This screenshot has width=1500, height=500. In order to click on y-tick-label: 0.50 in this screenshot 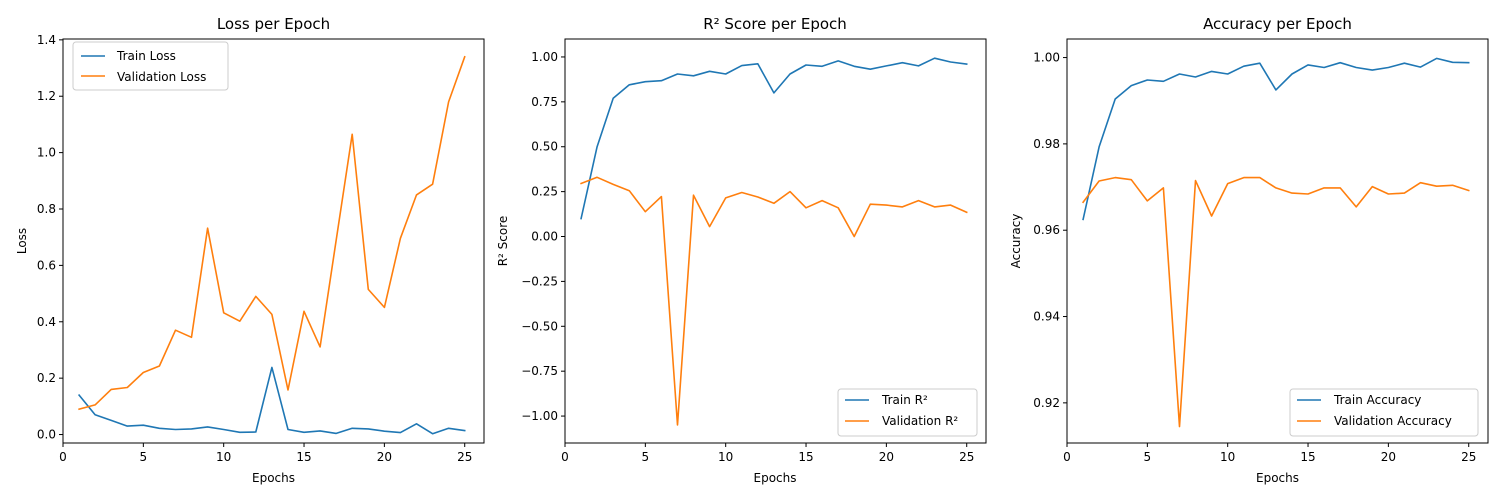, I will do `click(544, 147)`.